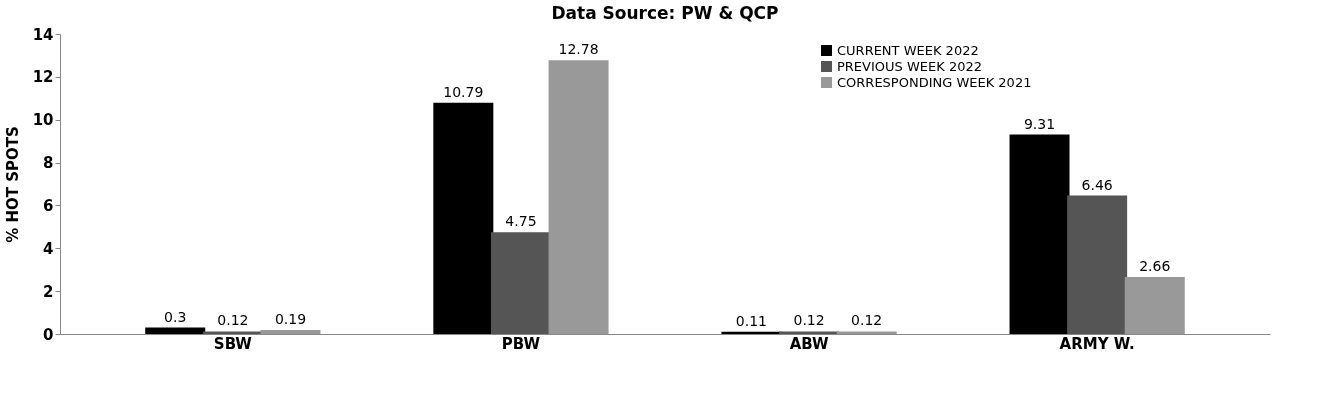 The height and width of the screenshot is (403, 1343). I want to click on y-axis-title: % HOT SPOTS, so click(12, 184).